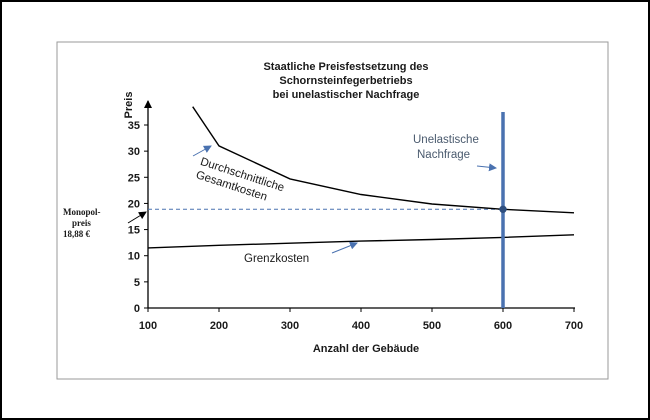  I want to click on monopoly-arrow, so click(137, 217).